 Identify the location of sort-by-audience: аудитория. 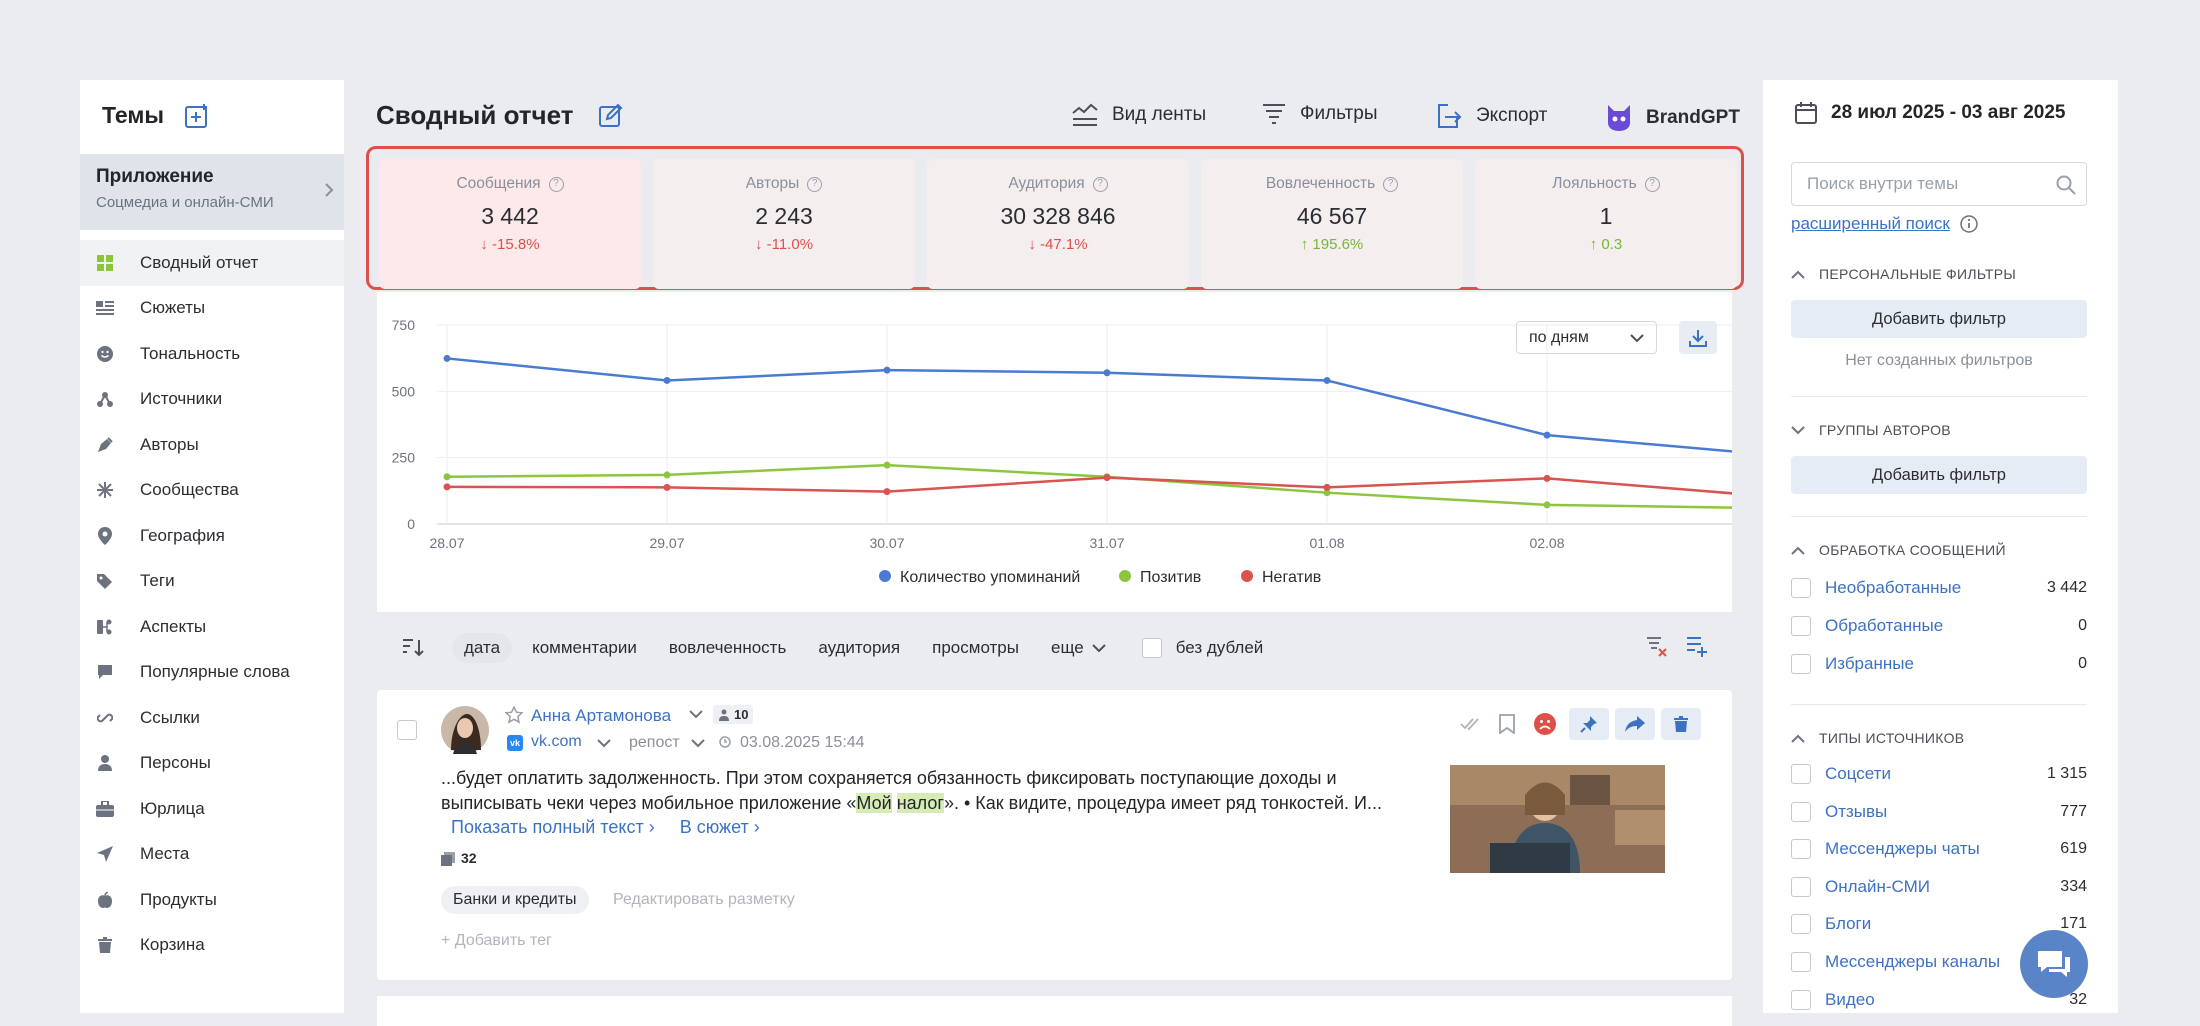
(859, 647).